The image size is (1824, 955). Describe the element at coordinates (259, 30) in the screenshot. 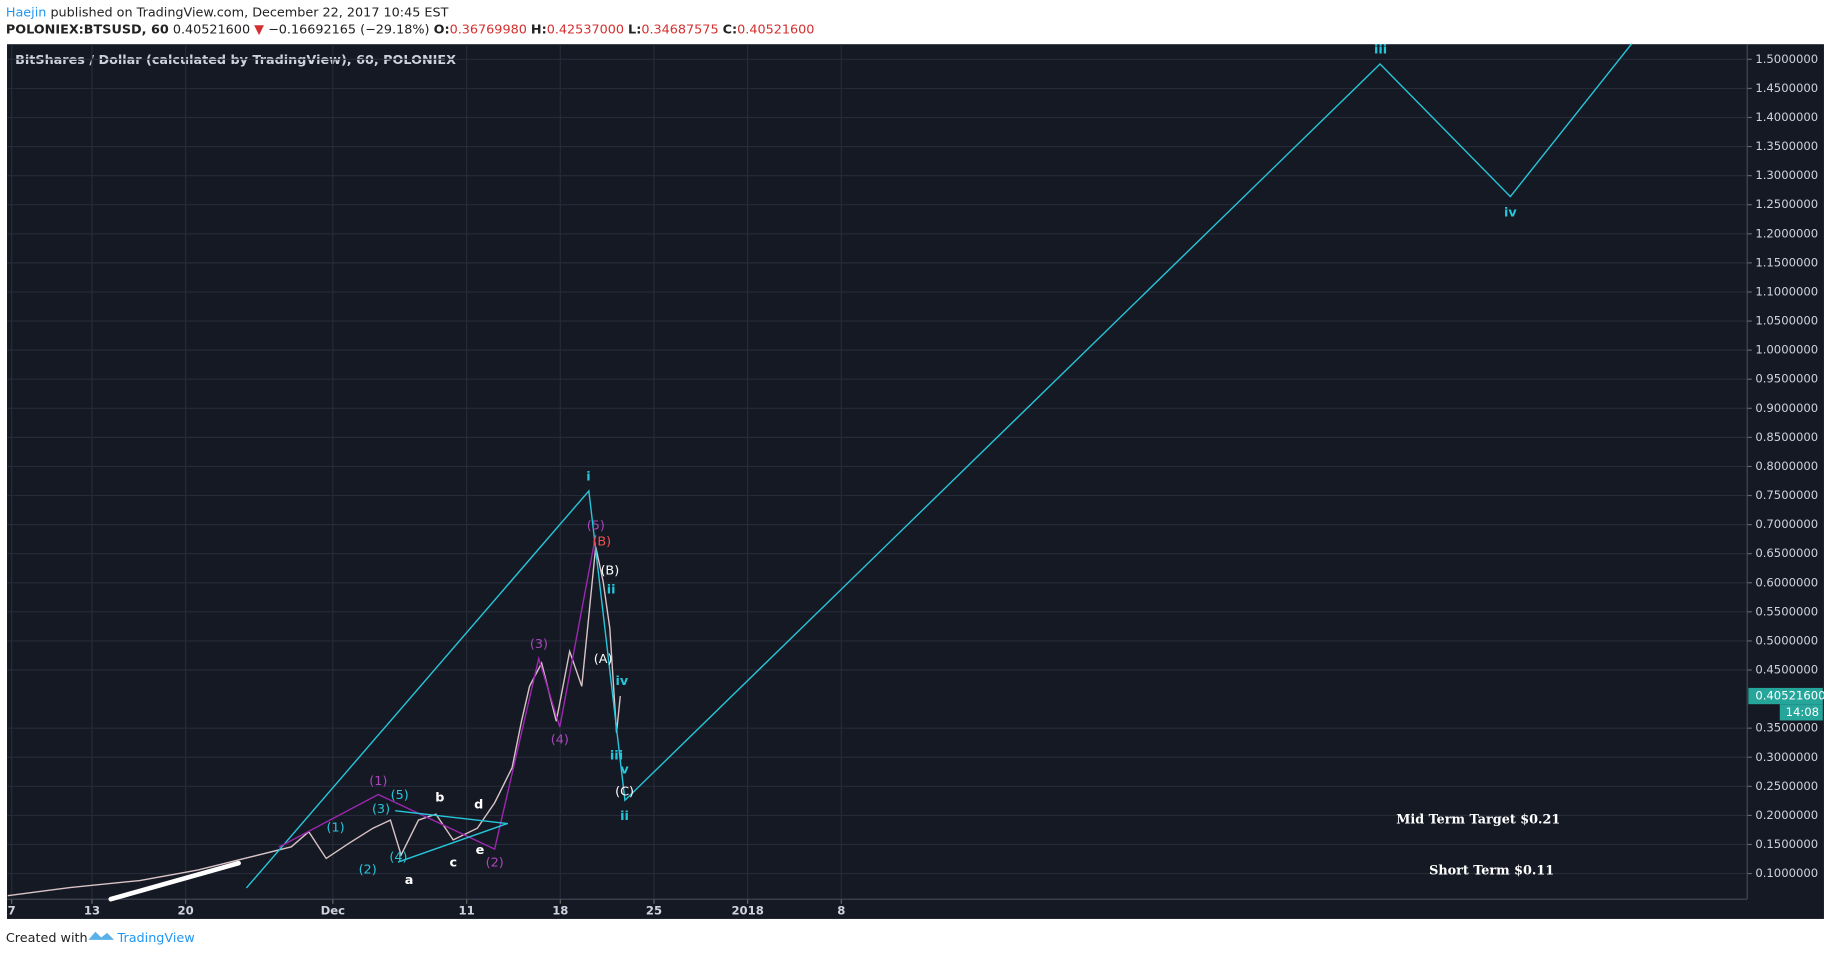

I see `down-arrow: ▼` at that location.